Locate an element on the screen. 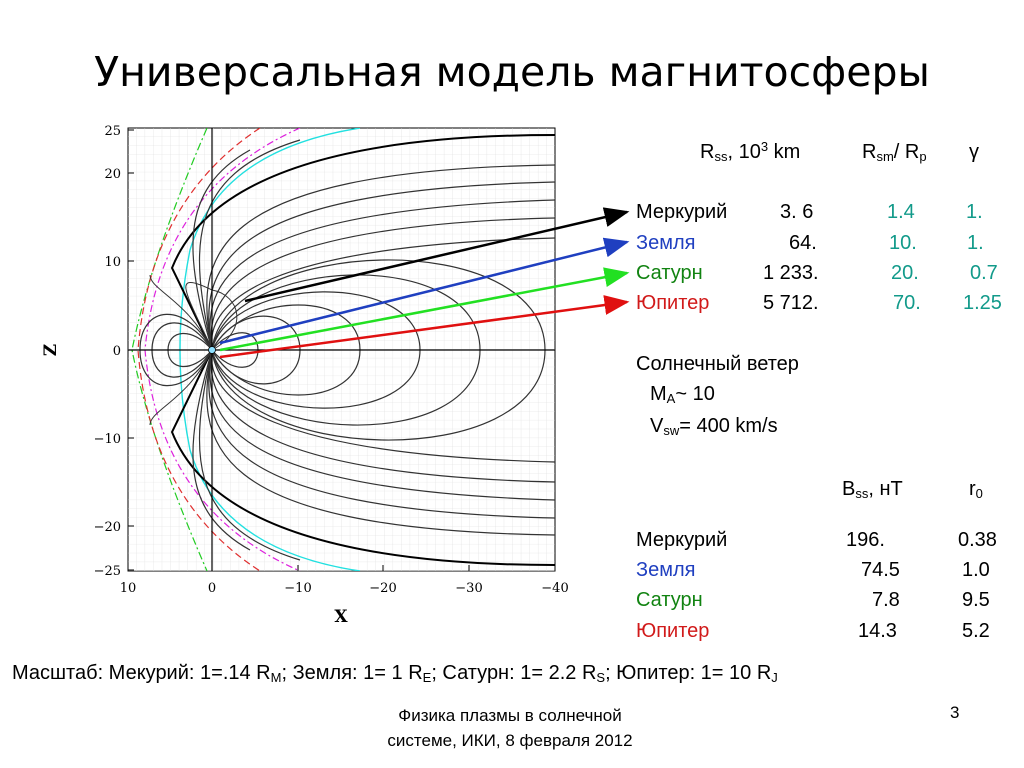 Image resolution: width=1024 pixels, height=768 pixels. x-tick-label: −40 is located at coordinates (554, 588).